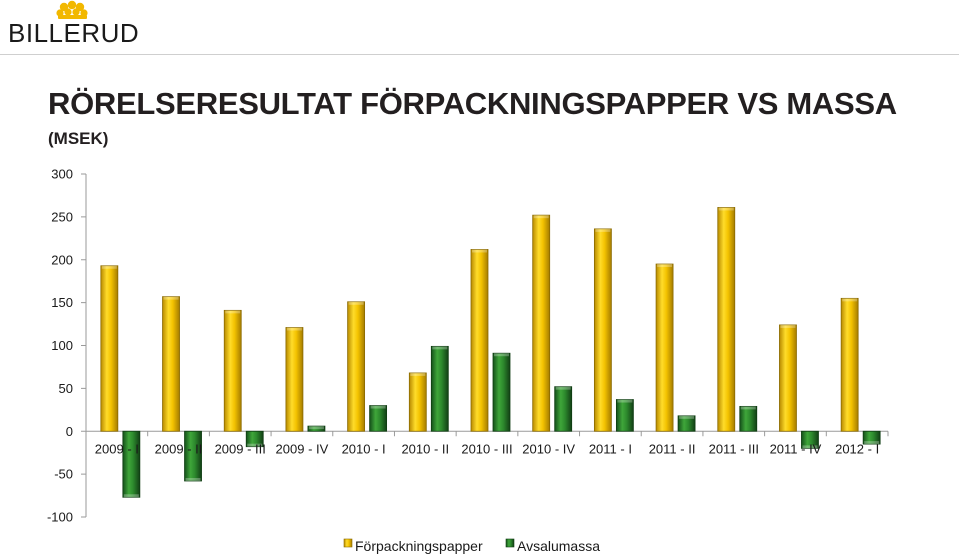 The height and width of the screenshot is (555, 959). I want to click on legend-swatch-avsalumassa, so click(510, 543).